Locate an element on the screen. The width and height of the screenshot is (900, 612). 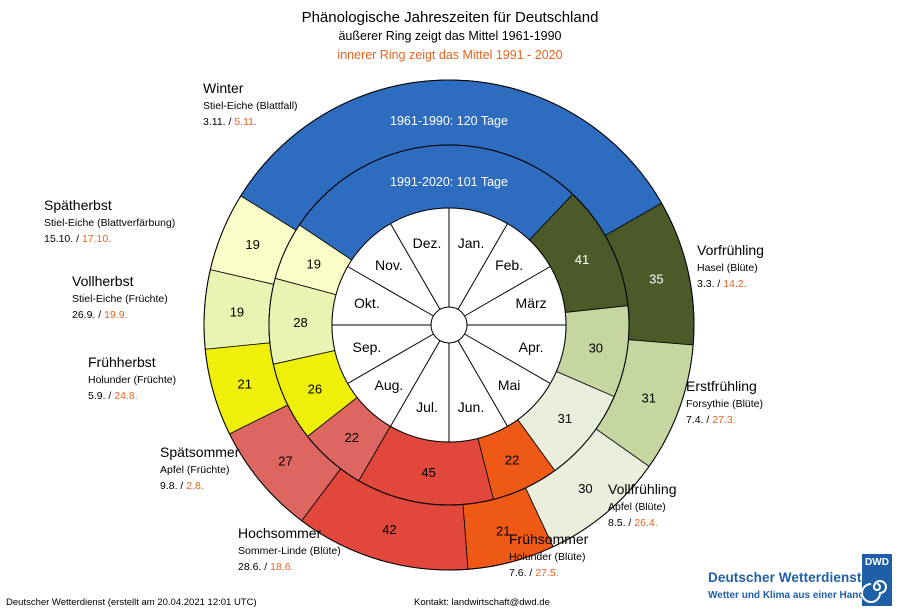
season-name-8: Spätherbst is located at coordinates (78, 205).